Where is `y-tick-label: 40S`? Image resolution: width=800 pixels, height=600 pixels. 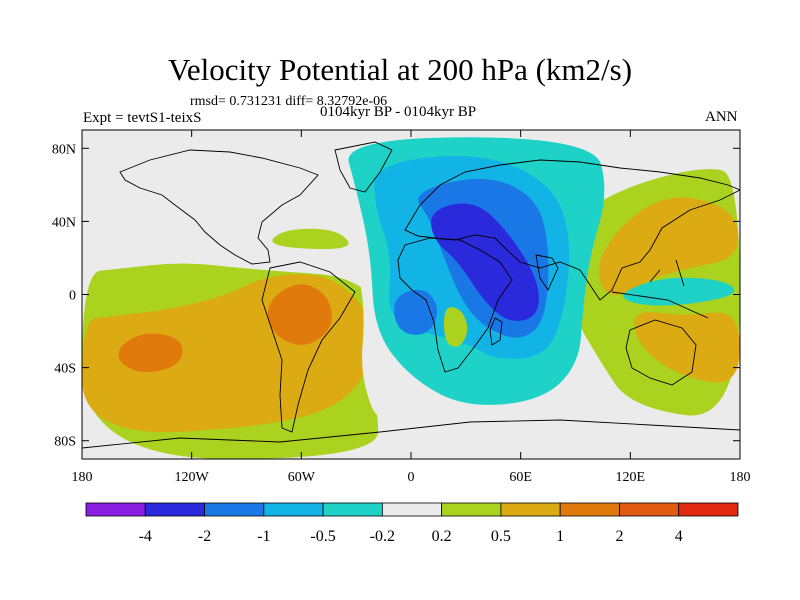 y-tick-label: 40S is located at coordinates (65, 369).